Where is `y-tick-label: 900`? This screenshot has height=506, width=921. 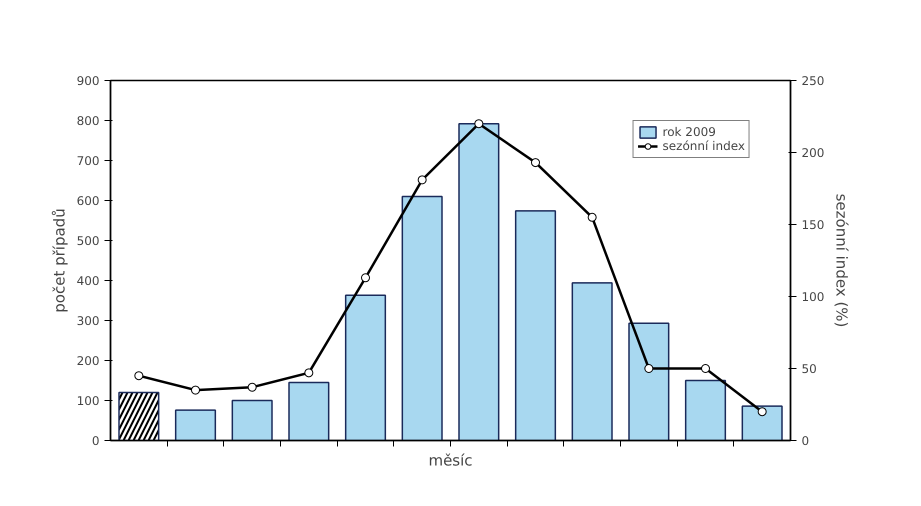 y-tick-label: 900 is located at coordinates (88, 81).